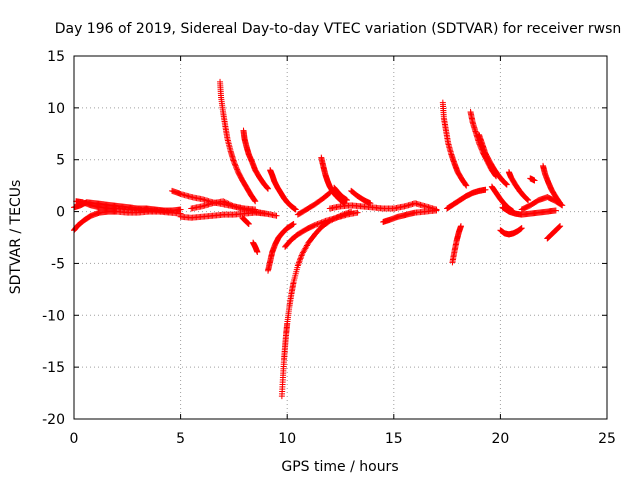 This screenshot has height=480, width=640. What do you see at coordinates (58, 264) in the screenshot?
I see `y-tick-label: -5` at bounding box center [58, 264].